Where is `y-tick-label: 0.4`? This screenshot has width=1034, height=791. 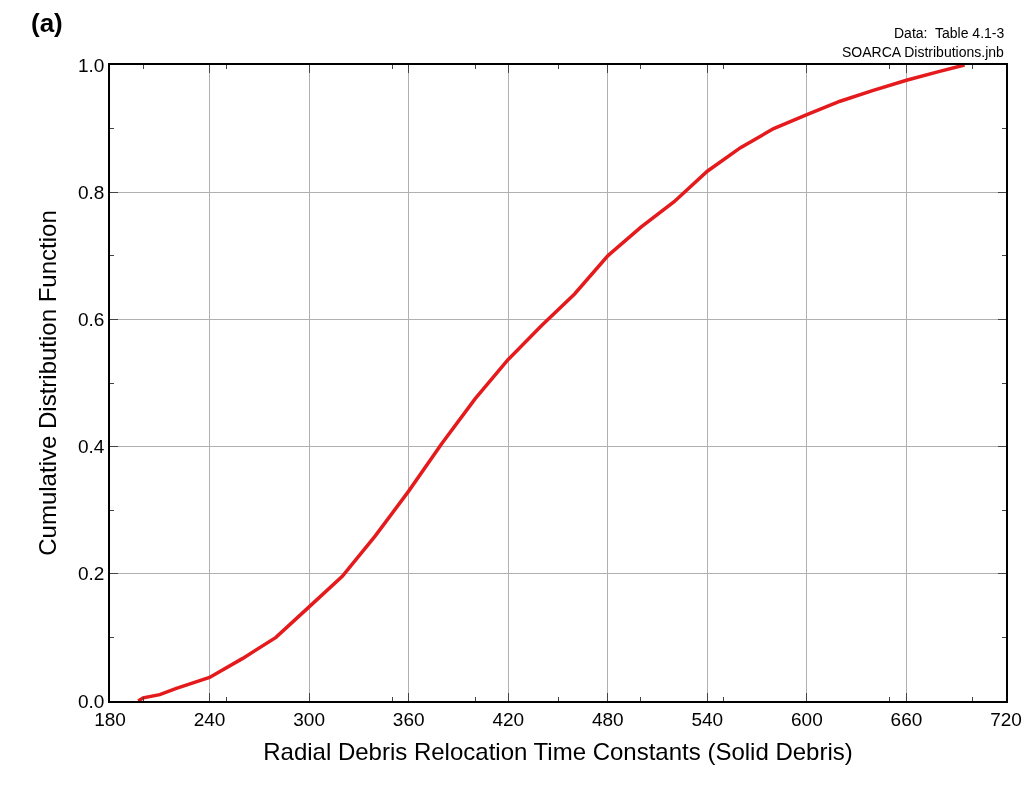
y-tick-label: 0.4 is located at coordinates (91, 447).